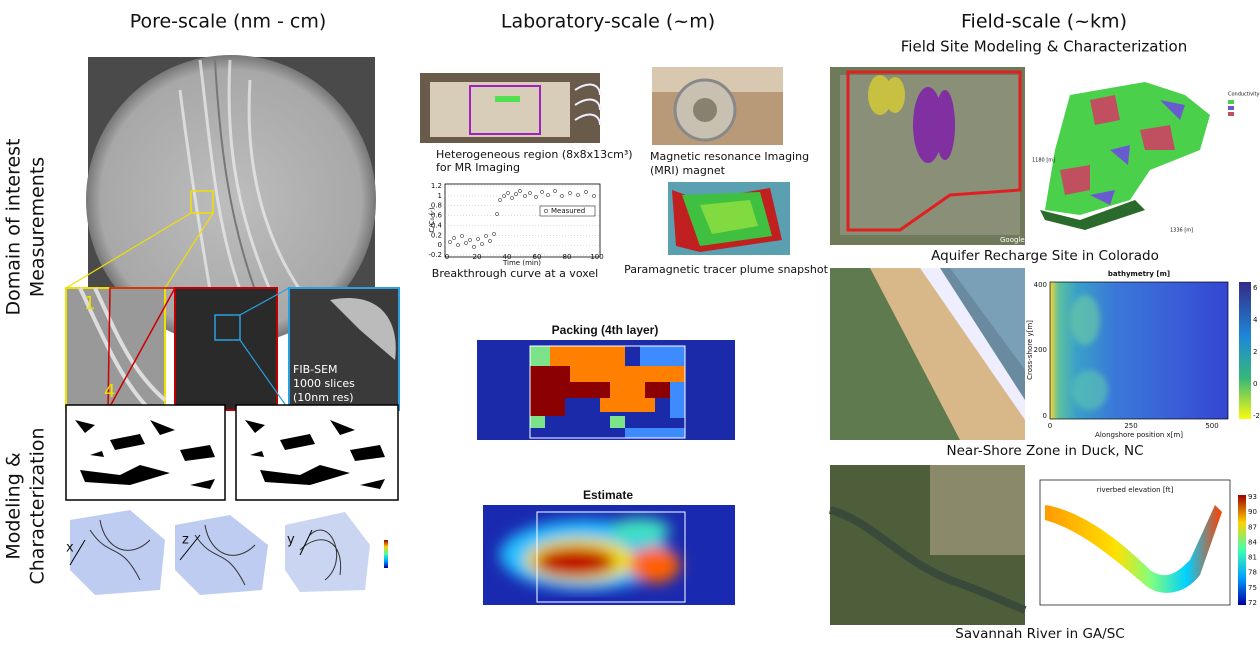 This screenshot has height=650, width=1260. Describe the element at coordinates (1252, 588) in the screenshot. I see `colorbar-tick-label: 75` at that location.